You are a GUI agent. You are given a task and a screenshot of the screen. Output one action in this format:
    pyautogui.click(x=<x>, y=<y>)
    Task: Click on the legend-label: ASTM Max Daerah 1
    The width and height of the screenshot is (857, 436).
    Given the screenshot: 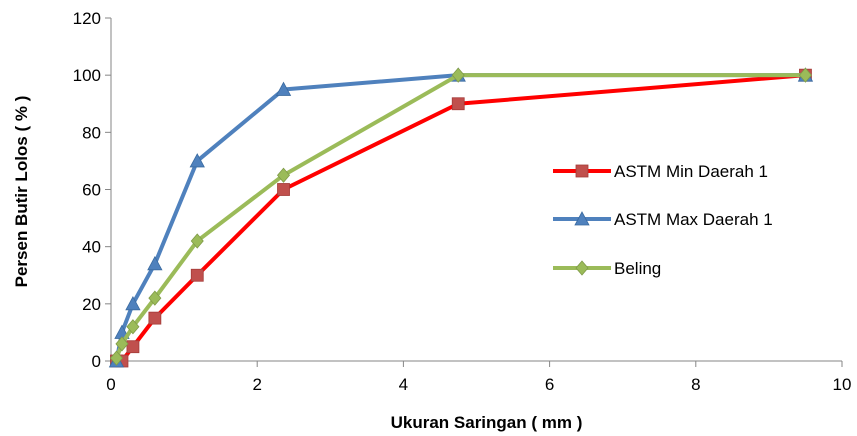 What is the action you would take?
    pyautogui.click(x=693, y=219)
    